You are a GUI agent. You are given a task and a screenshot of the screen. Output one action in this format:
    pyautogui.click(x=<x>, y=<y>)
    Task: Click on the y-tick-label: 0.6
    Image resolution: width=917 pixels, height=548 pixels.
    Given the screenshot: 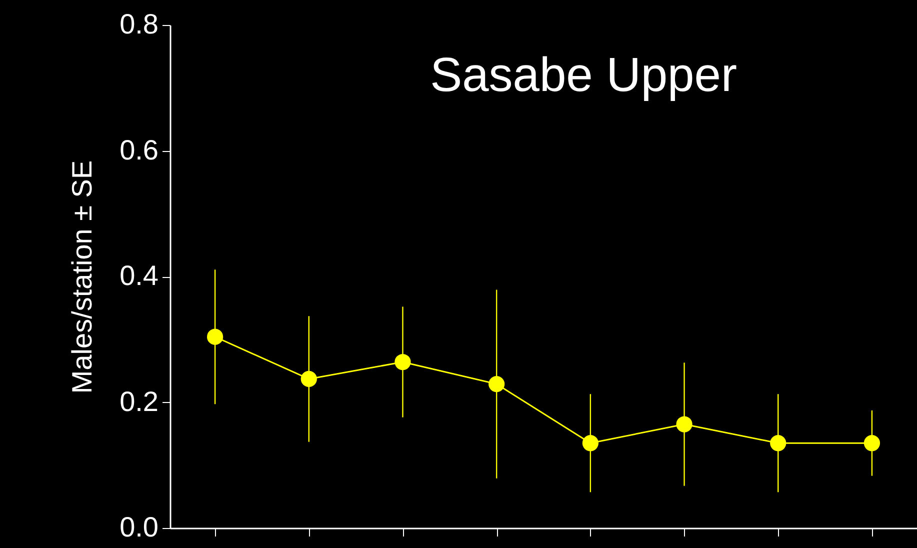 What is the action you would take?
    pyautogui.click(x=139, y=150)
    